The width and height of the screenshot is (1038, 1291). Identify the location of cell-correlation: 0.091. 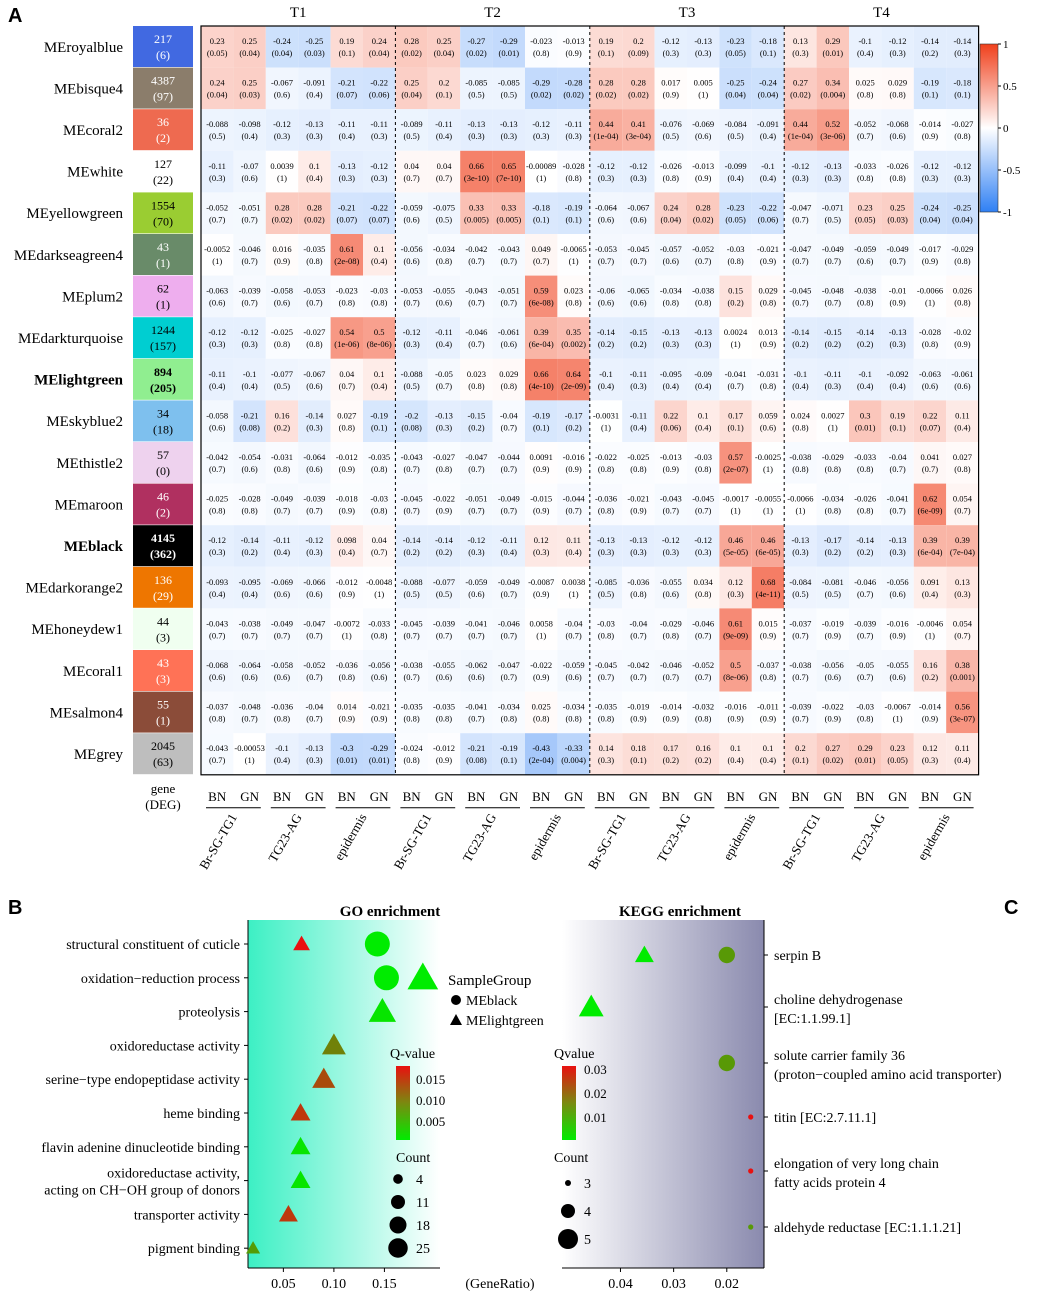
(929, 582).